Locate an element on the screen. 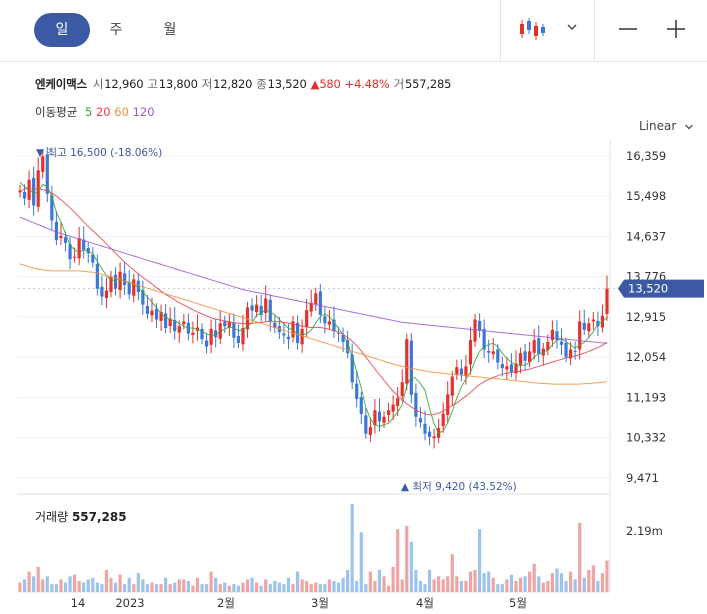  ma-5-legend: 5 is located at coordinates (88, 112).